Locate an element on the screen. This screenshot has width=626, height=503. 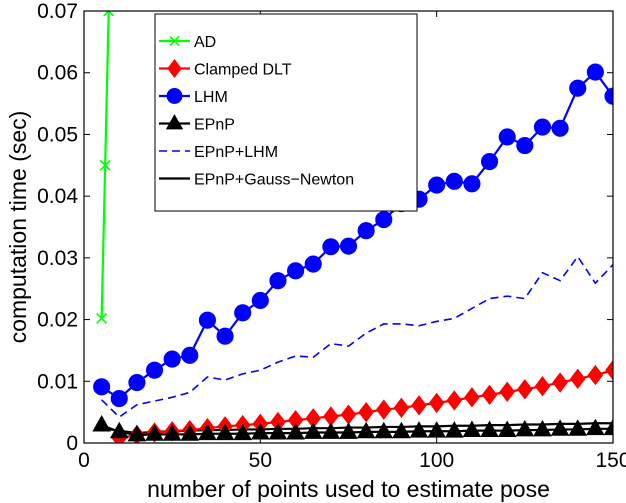
legend-entry: EPnP+Gauss−Newton is located at coordinates (256, 180).